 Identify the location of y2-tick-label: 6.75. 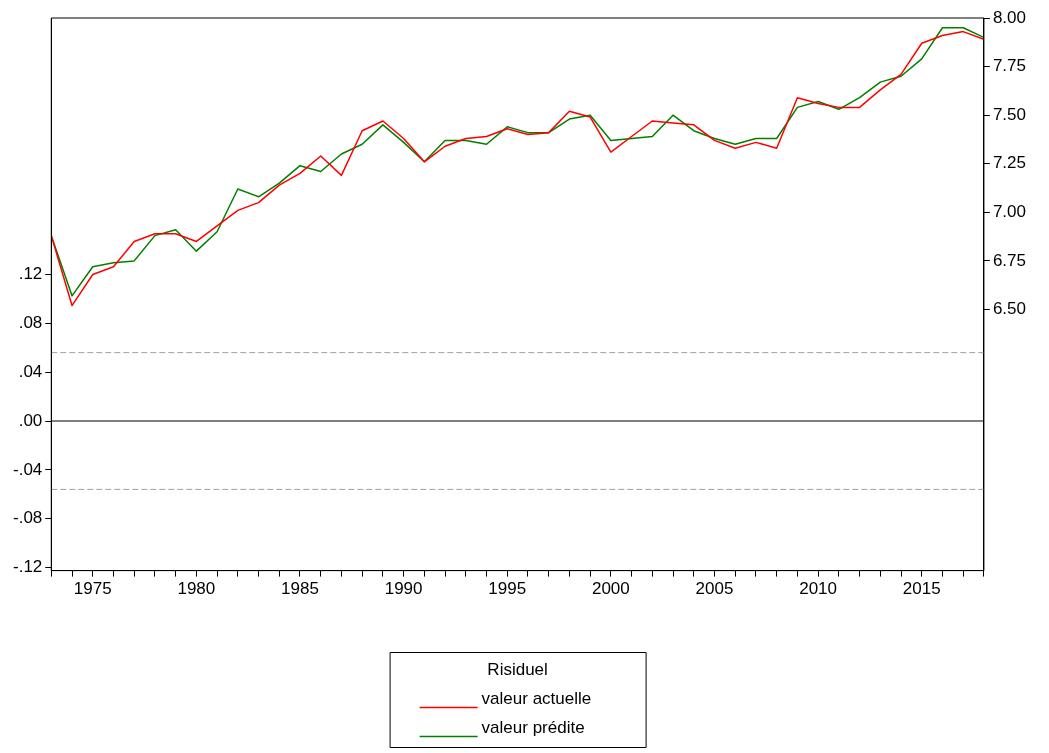
(1009, 260).